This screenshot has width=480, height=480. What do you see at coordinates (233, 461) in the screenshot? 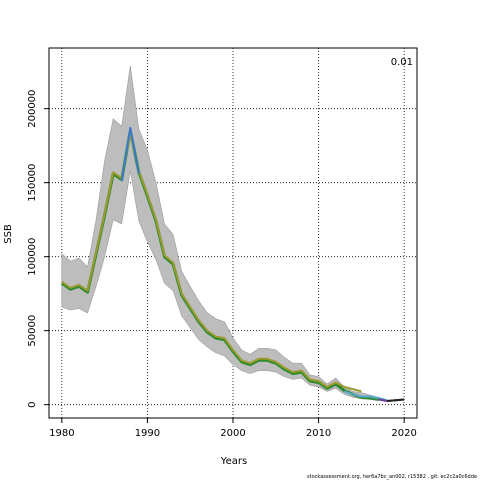
I see `x-axis-title: Years` at bounding box center [233, 461].